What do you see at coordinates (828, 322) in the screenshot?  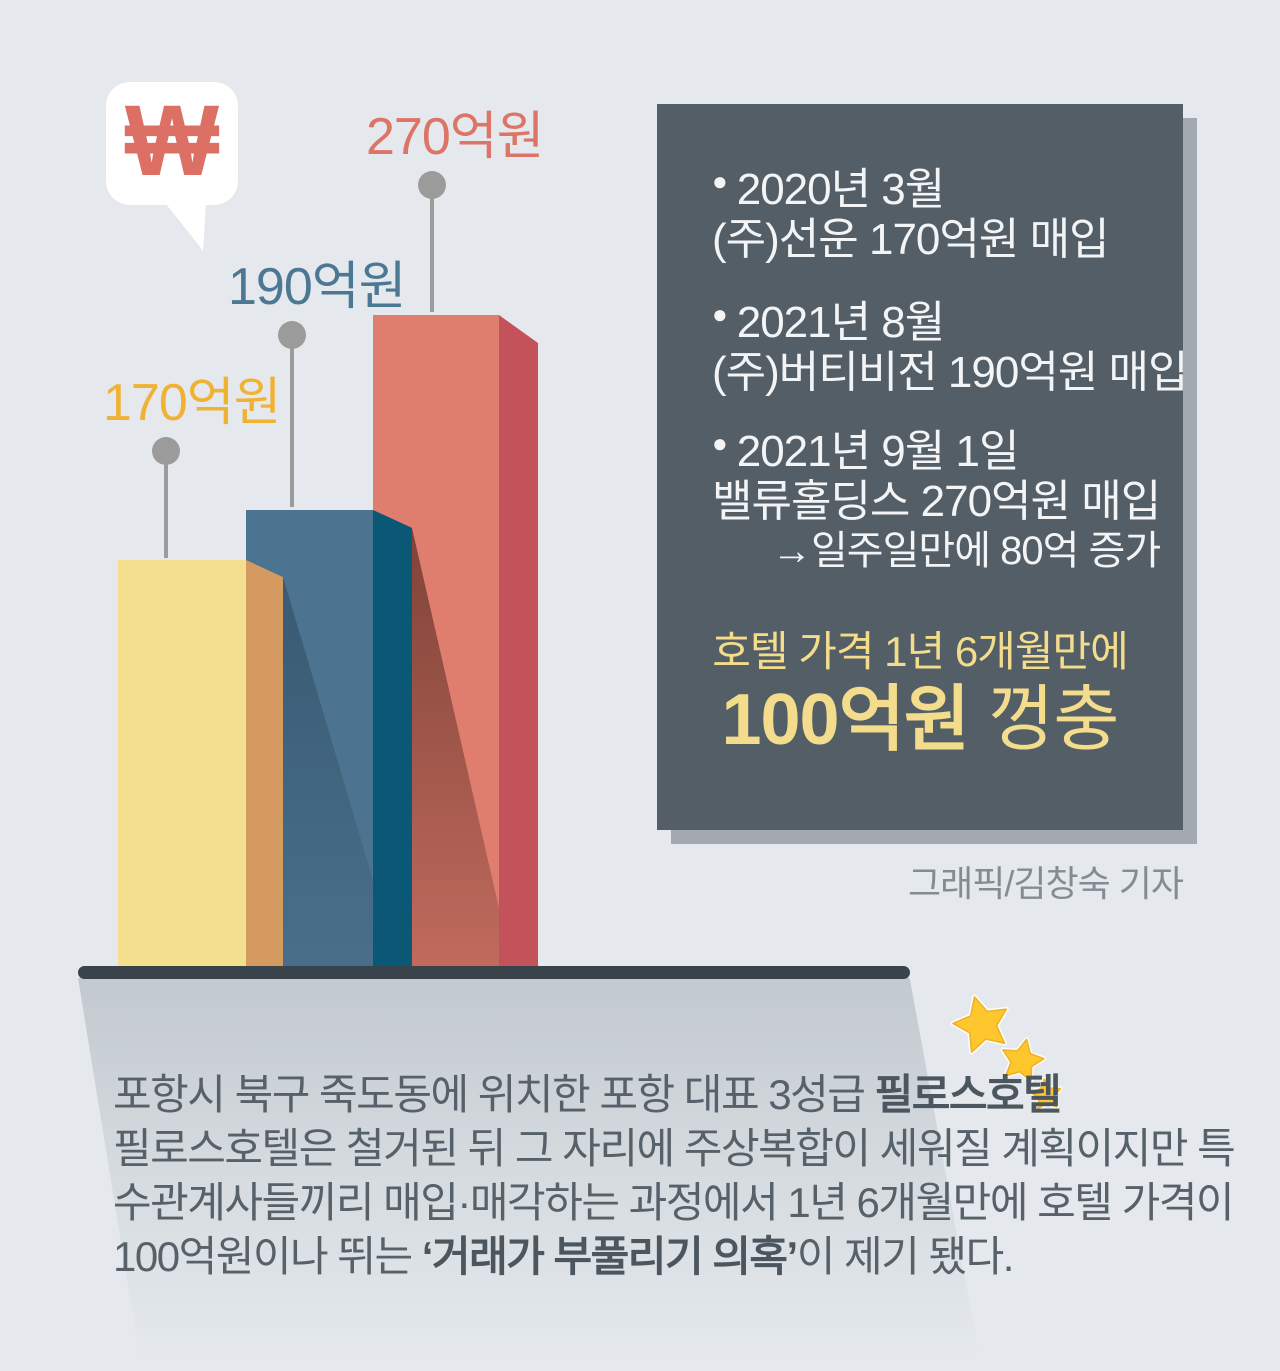 I see `panel-bullet2-date: ● 2021년 8월` at bounding box center [828, 322].